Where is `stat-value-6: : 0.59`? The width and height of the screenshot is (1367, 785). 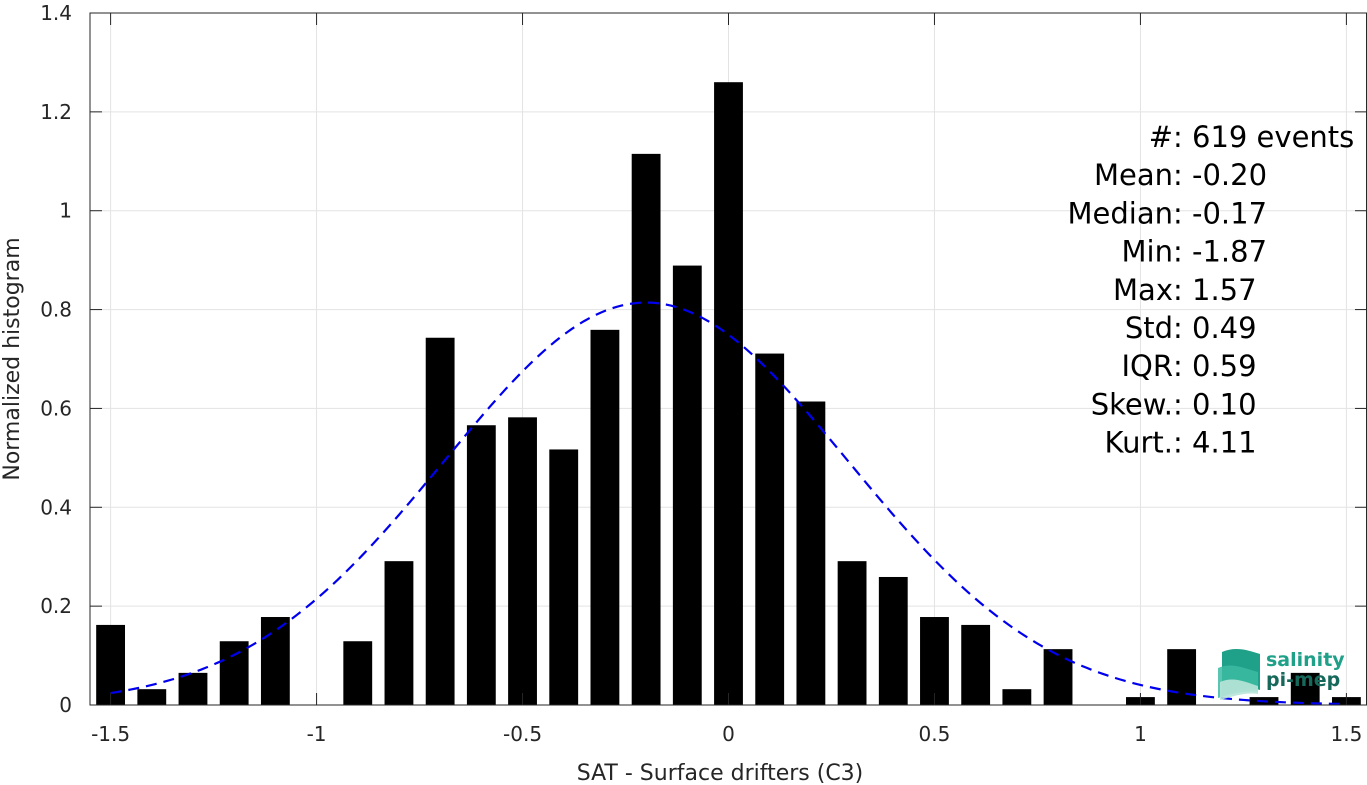 stat-value-6: : 0.59 is located at coordinates (1215, 366).